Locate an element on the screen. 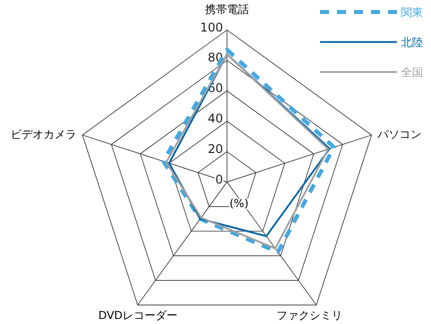 This screenshot has width=431, height=324. spoke-label: DVDレコーダー is located at coordinates (138, 315).